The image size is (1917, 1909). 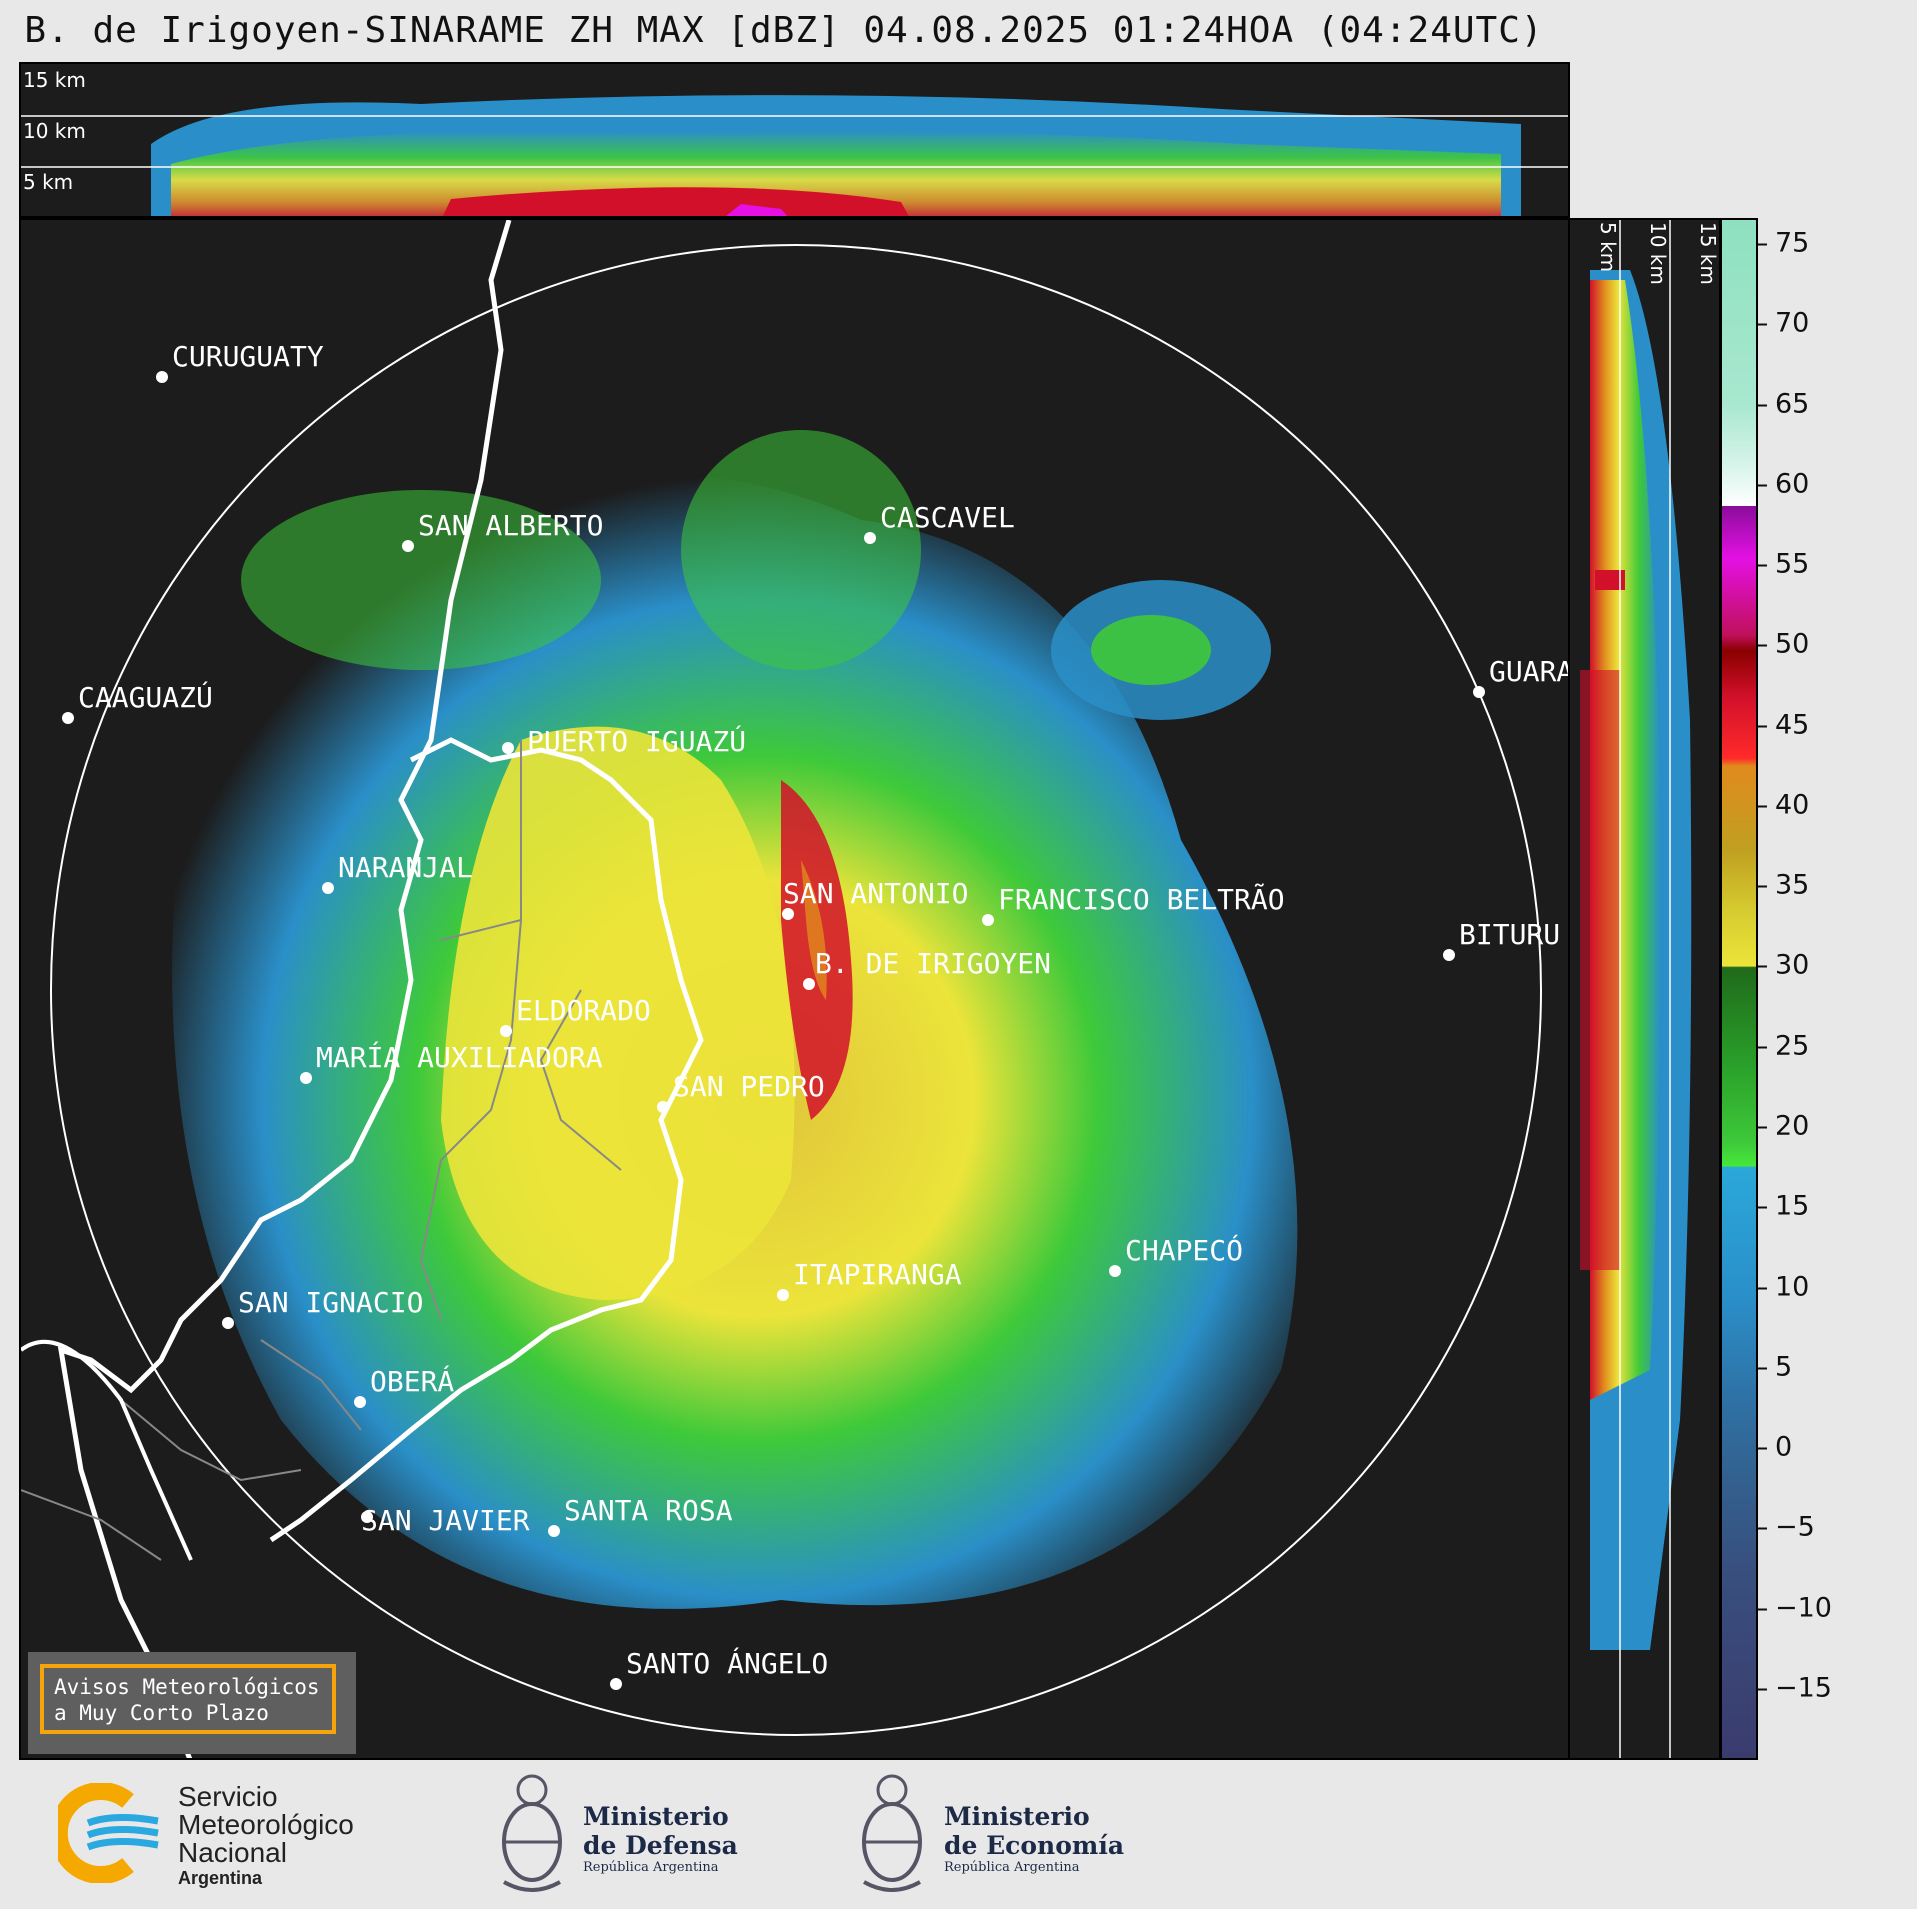 What do you see at coordinates (1783, 404) in the screenshot?
I see `colorbar-tick: 65` at bounding box center [1783, 404].